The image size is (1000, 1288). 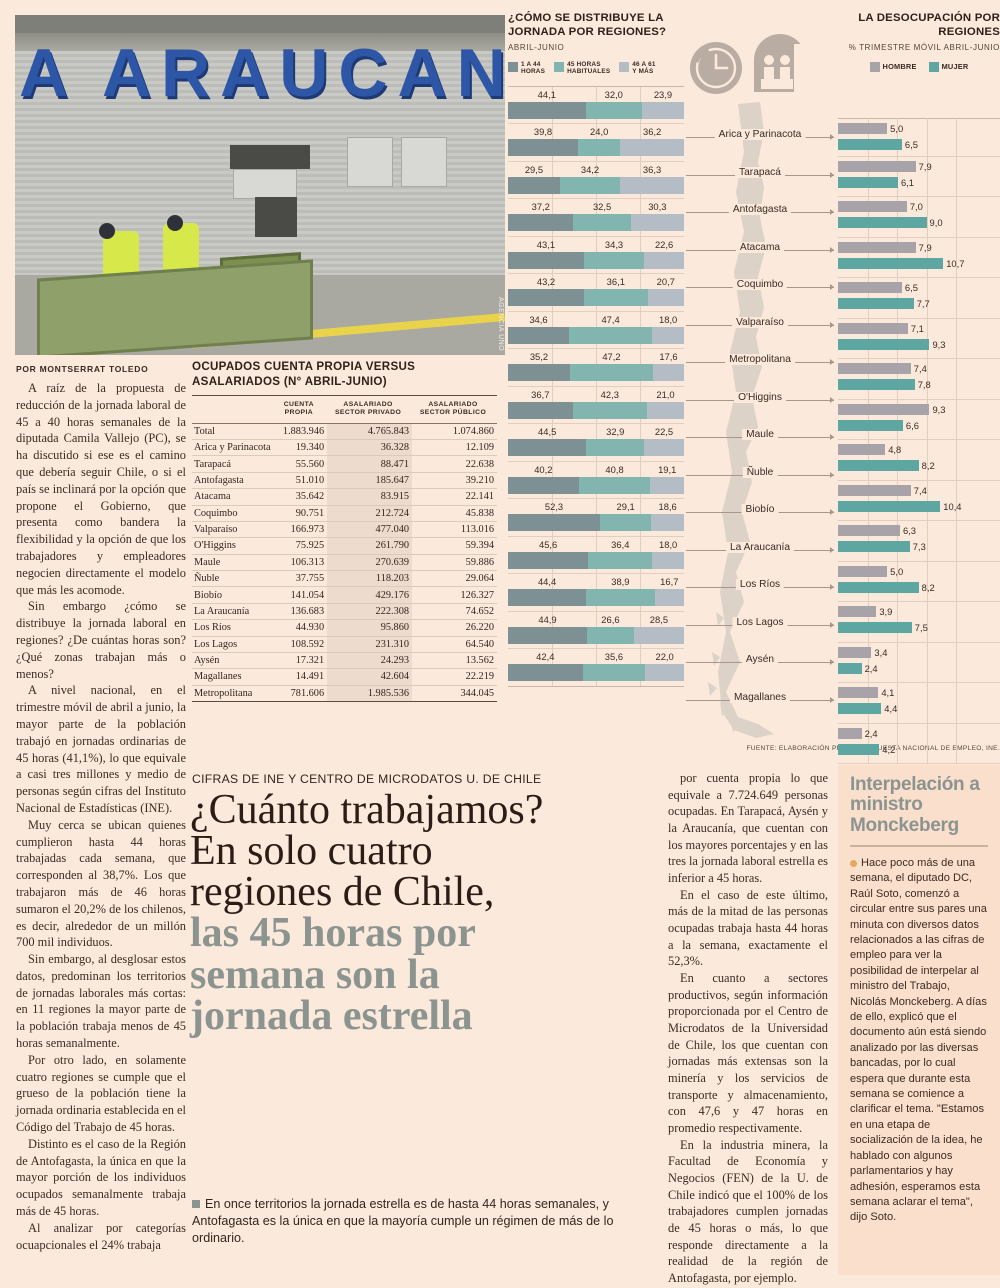 I want to click on region-label: Antofagasta, so click(x=760, y=209).